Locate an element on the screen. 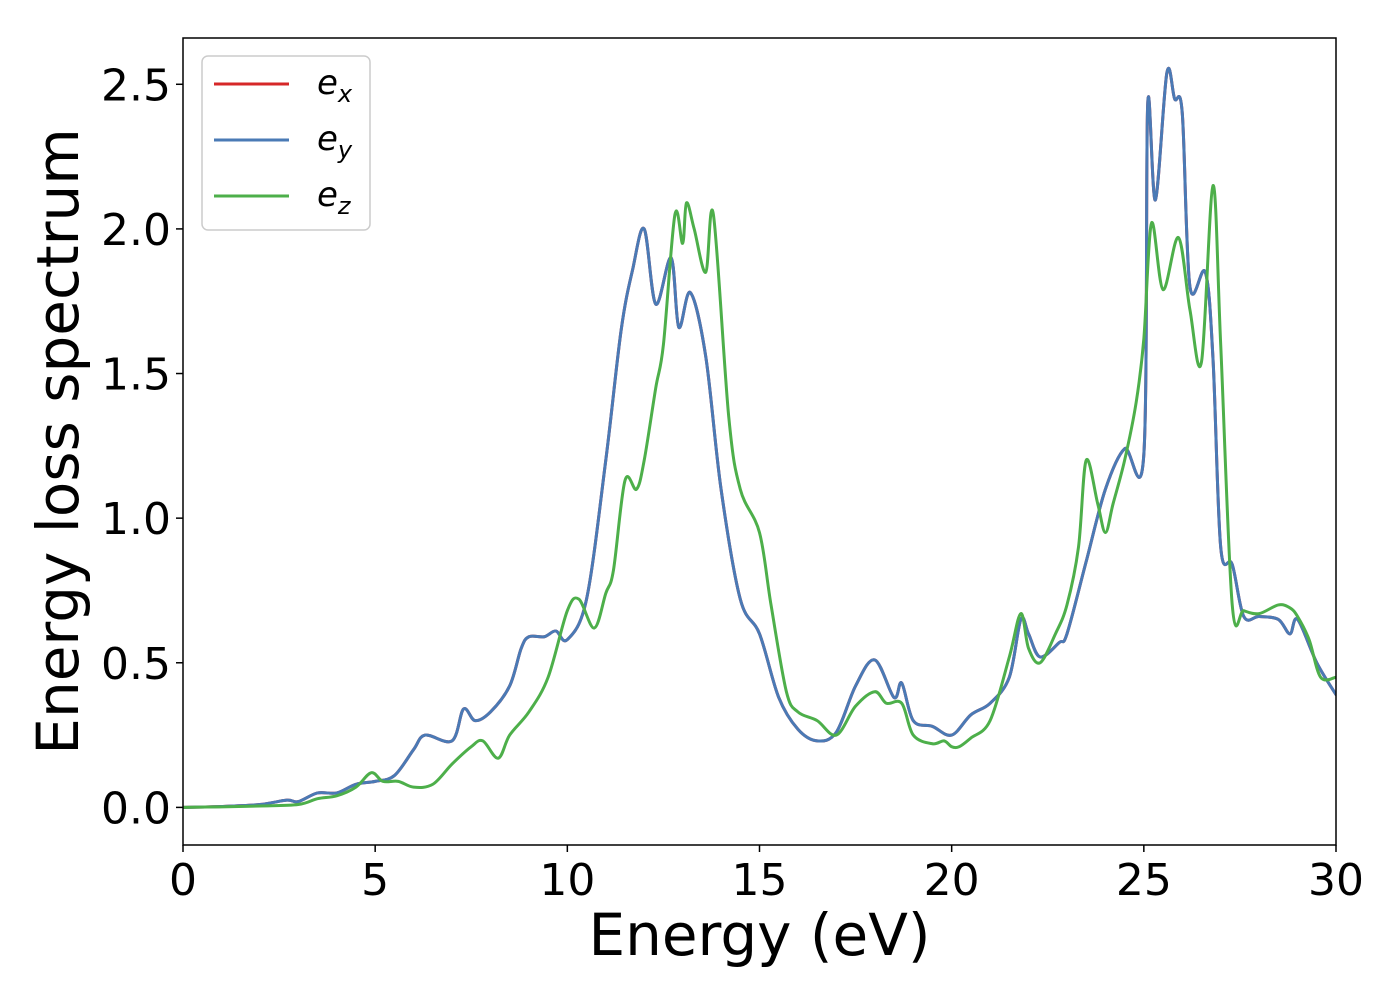 The image size is (1400, 1000). y-tick-label: 0.5 is located at coordinates (136, 664).